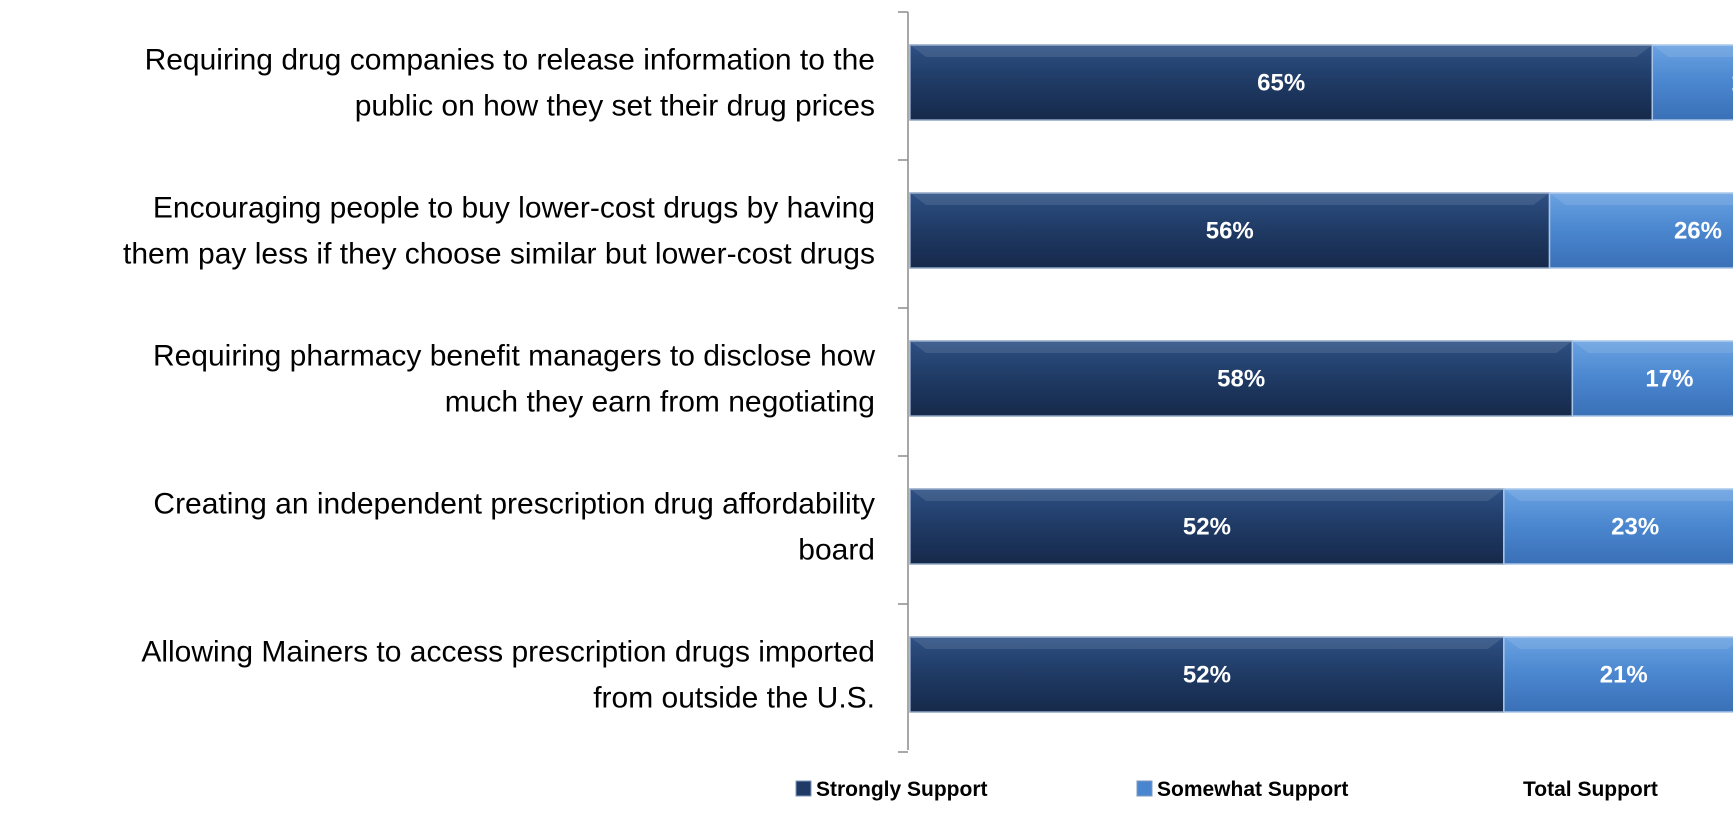  Describe the element at coordinates (615, 106) in the screenshot. I see `category-label: public on how they set their drug prices` at that location.